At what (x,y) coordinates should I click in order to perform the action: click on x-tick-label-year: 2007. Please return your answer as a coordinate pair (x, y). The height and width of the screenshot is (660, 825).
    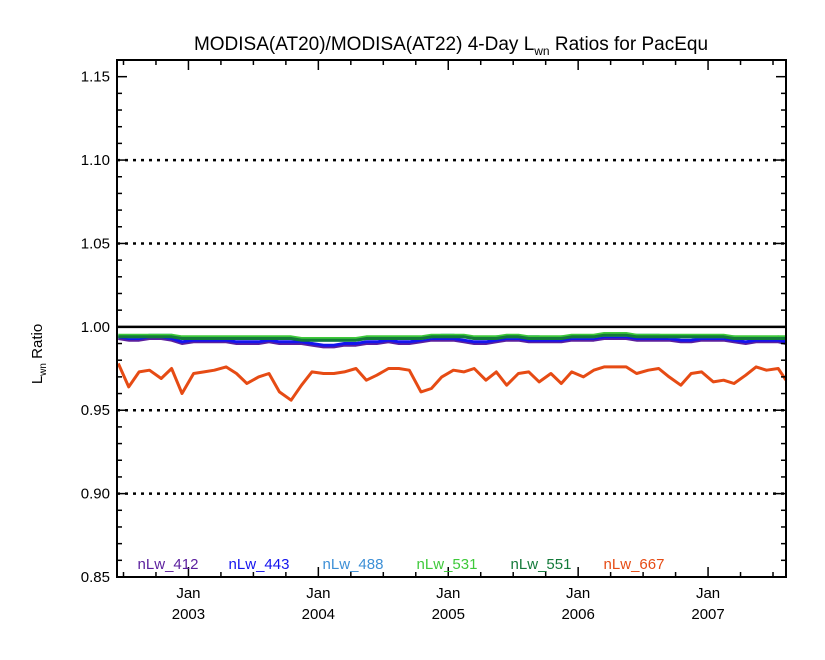
    Looking at the image, I should click on (707, 614).